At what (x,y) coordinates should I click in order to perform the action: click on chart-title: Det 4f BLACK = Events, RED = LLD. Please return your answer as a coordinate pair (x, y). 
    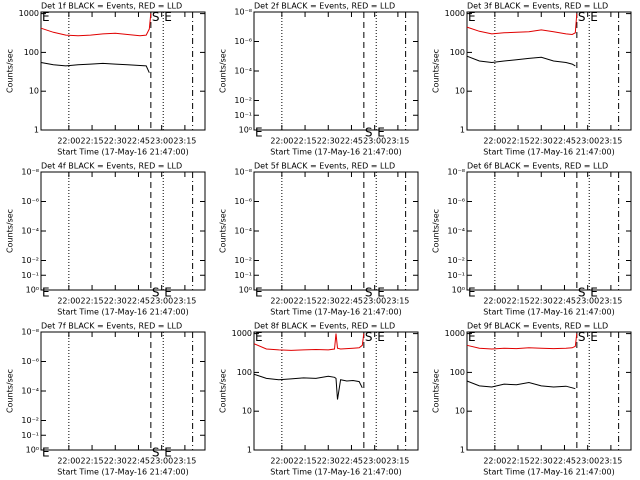
    Looking at the image, I should click on (111, 166).